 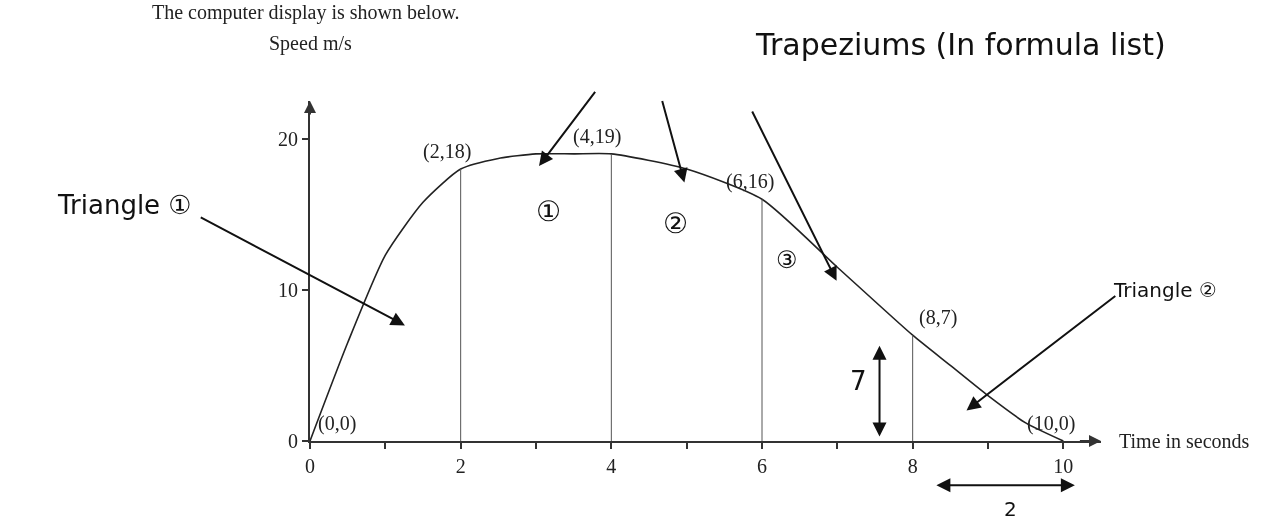 What do you see at coordinates (337, 423) in the screenshot?
I see `annotation: (0,0)` at bounding box center [337, 423].